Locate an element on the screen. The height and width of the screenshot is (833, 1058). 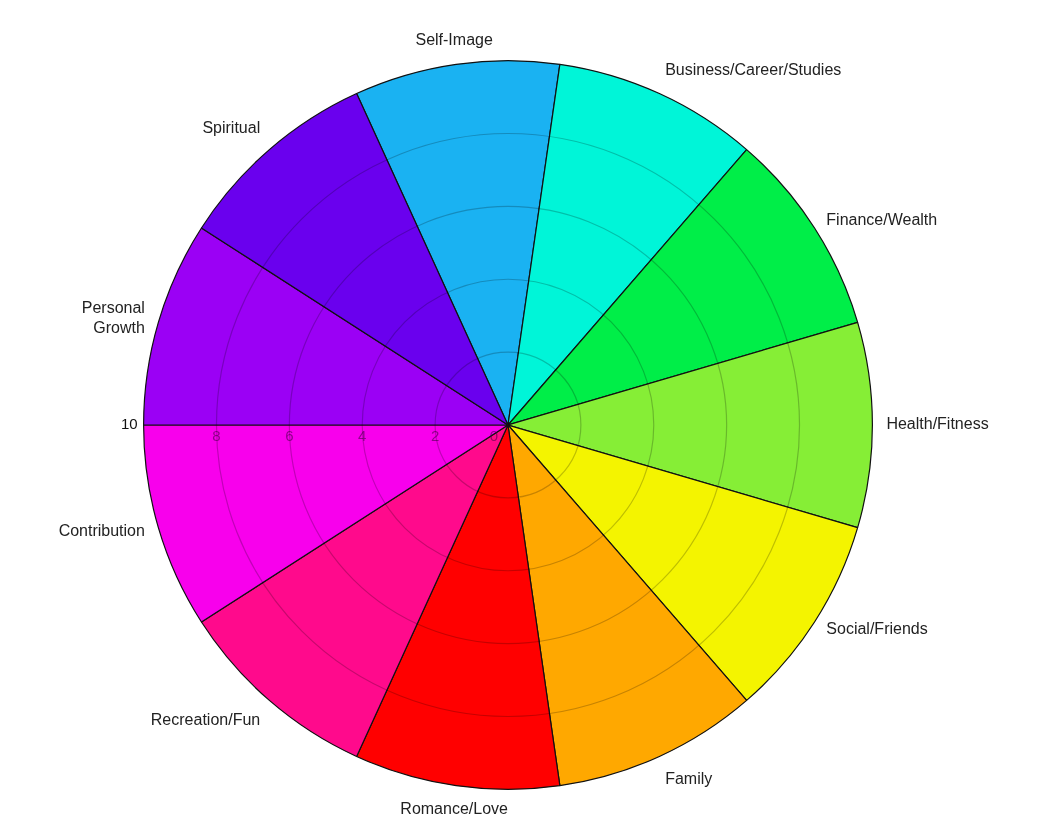
text: 4 is located at coordinates (362, 436).